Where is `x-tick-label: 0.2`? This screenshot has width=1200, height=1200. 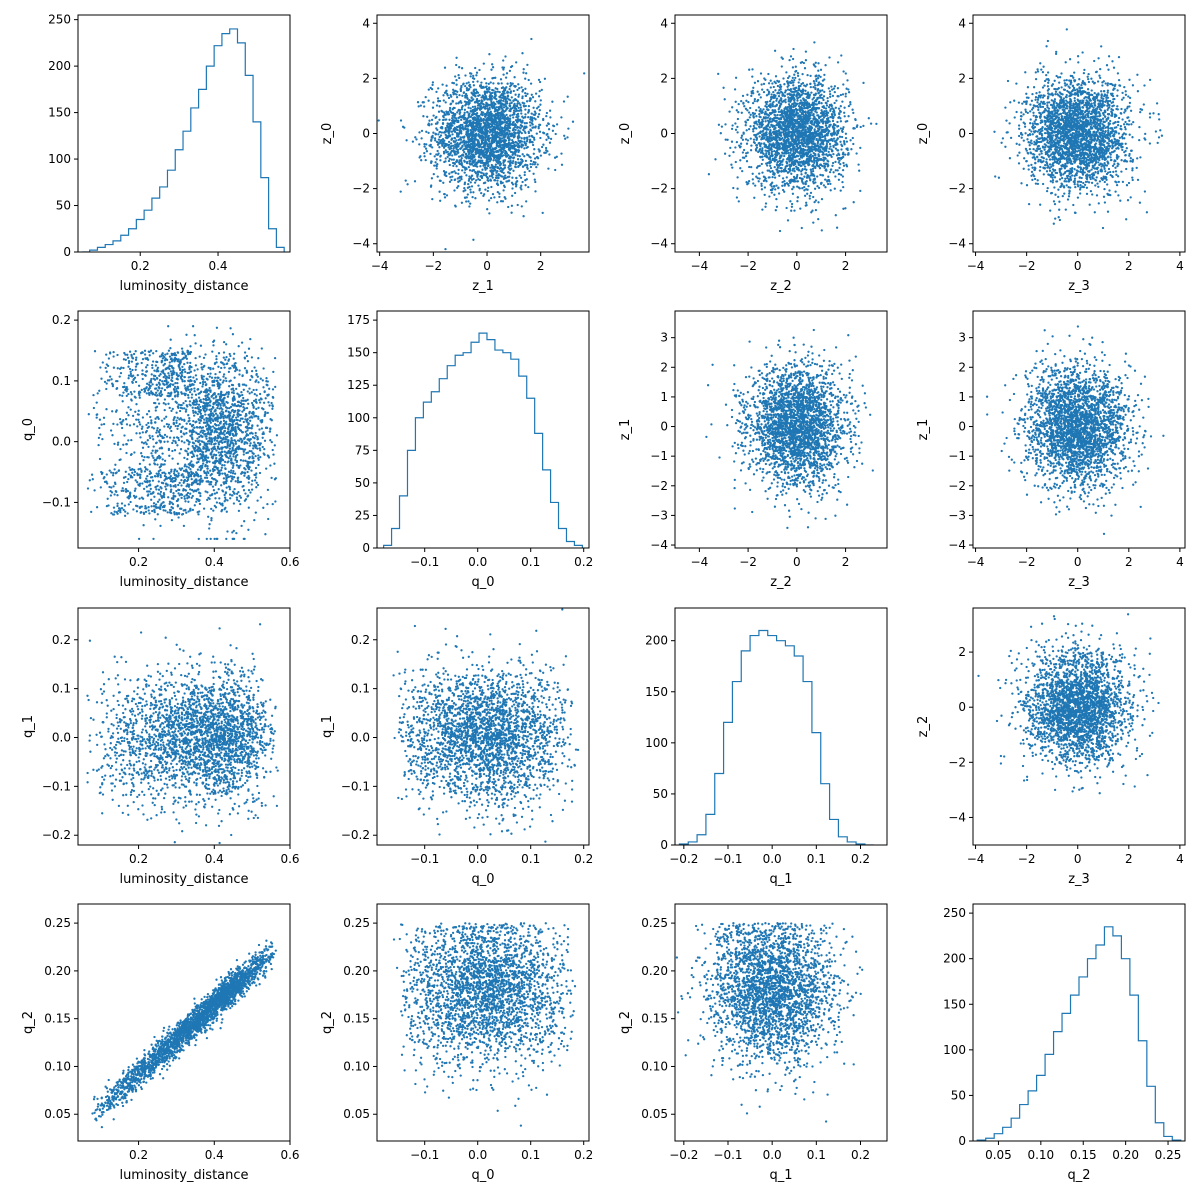 x-tick-label: 0.2 is located at coordinates (140, 266).